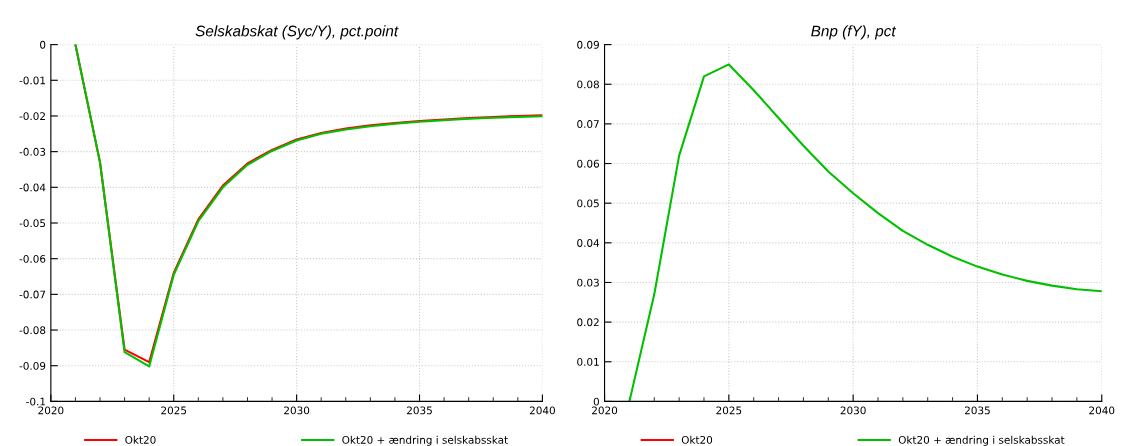 Image resolution: width=1130 pixels, height=446 pixels. Describe the element at coordinates (588, 163) in the screenshot. I see `y-tick-label: 0.06` at that location.